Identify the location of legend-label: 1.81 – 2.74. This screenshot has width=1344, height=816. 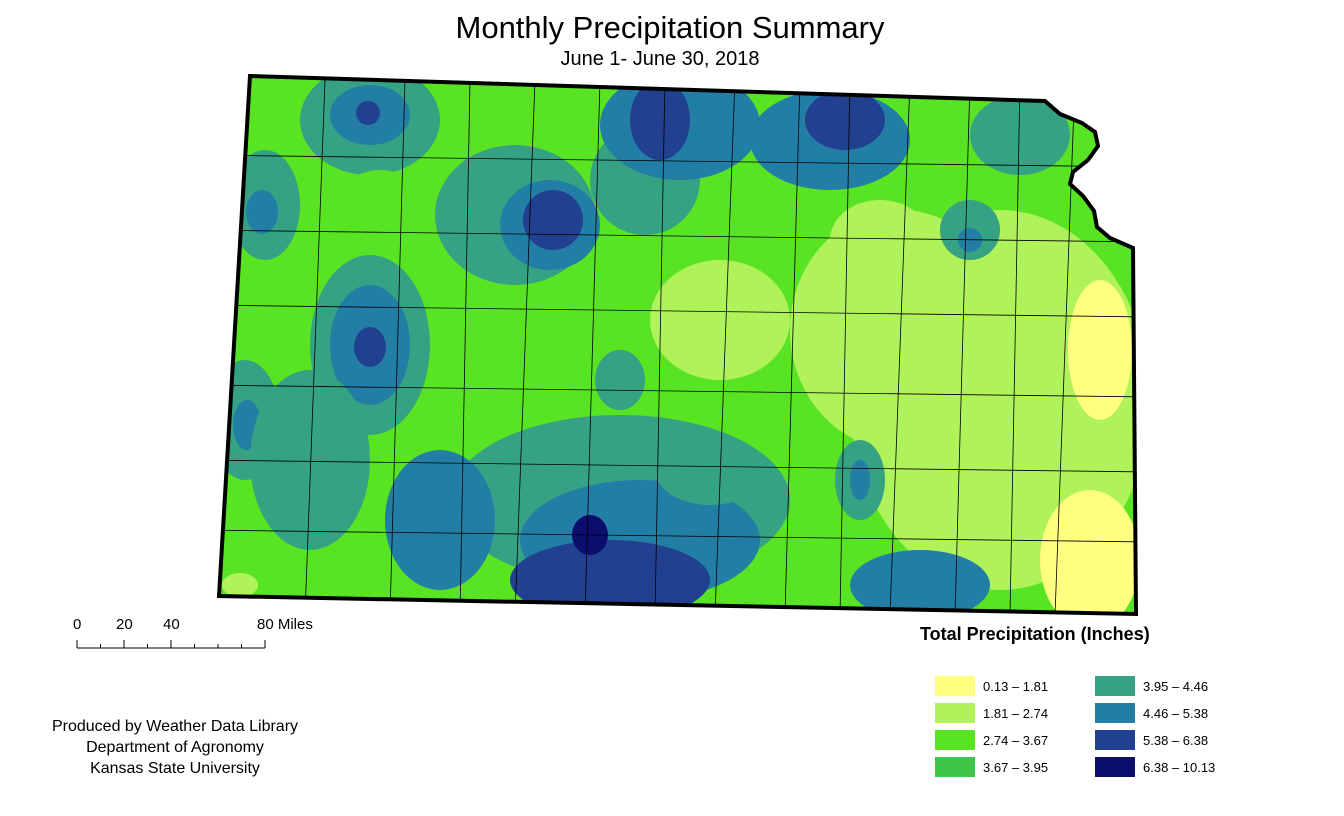
(1016, 713).